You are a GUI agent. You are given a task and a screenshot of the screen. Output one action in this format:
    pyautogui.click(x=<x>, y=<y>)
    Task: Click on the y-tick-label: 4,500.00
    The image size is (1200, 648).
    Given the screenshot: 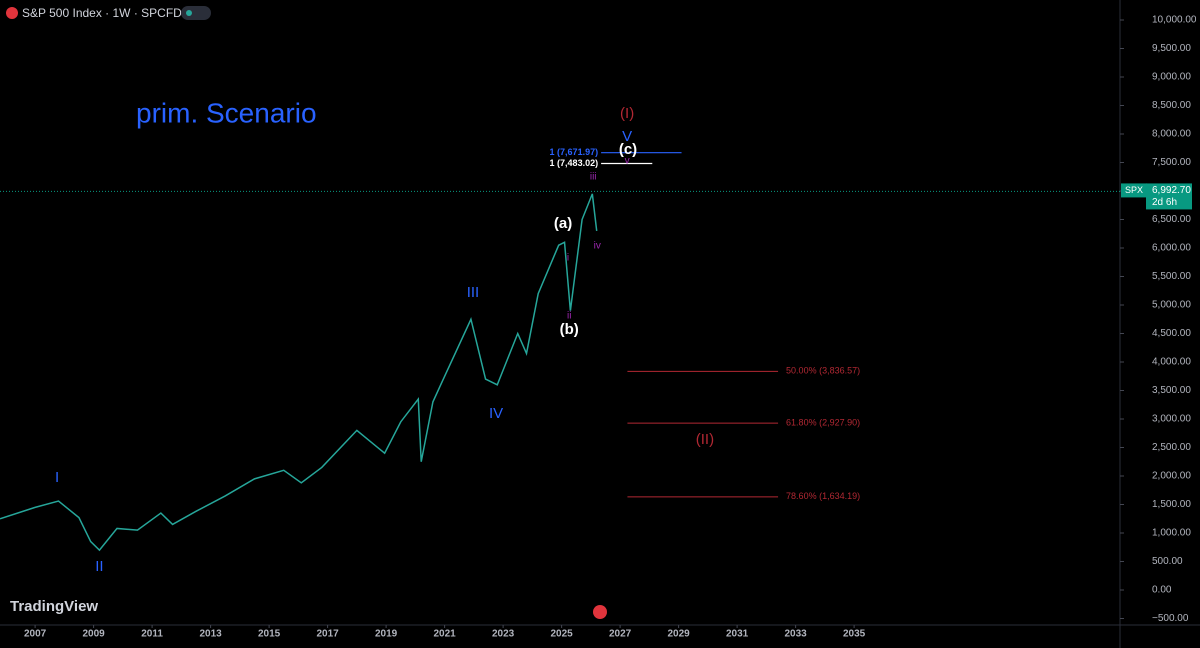 What is the action you would take?
    pyautogui.click(x=1171, y=333)
    